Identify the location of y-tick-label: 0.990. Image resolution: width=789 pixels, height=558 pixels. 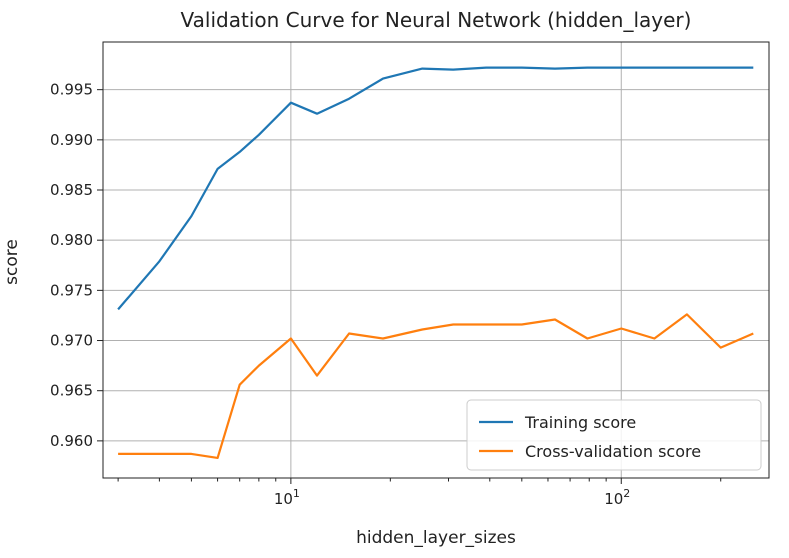
(71, 140).